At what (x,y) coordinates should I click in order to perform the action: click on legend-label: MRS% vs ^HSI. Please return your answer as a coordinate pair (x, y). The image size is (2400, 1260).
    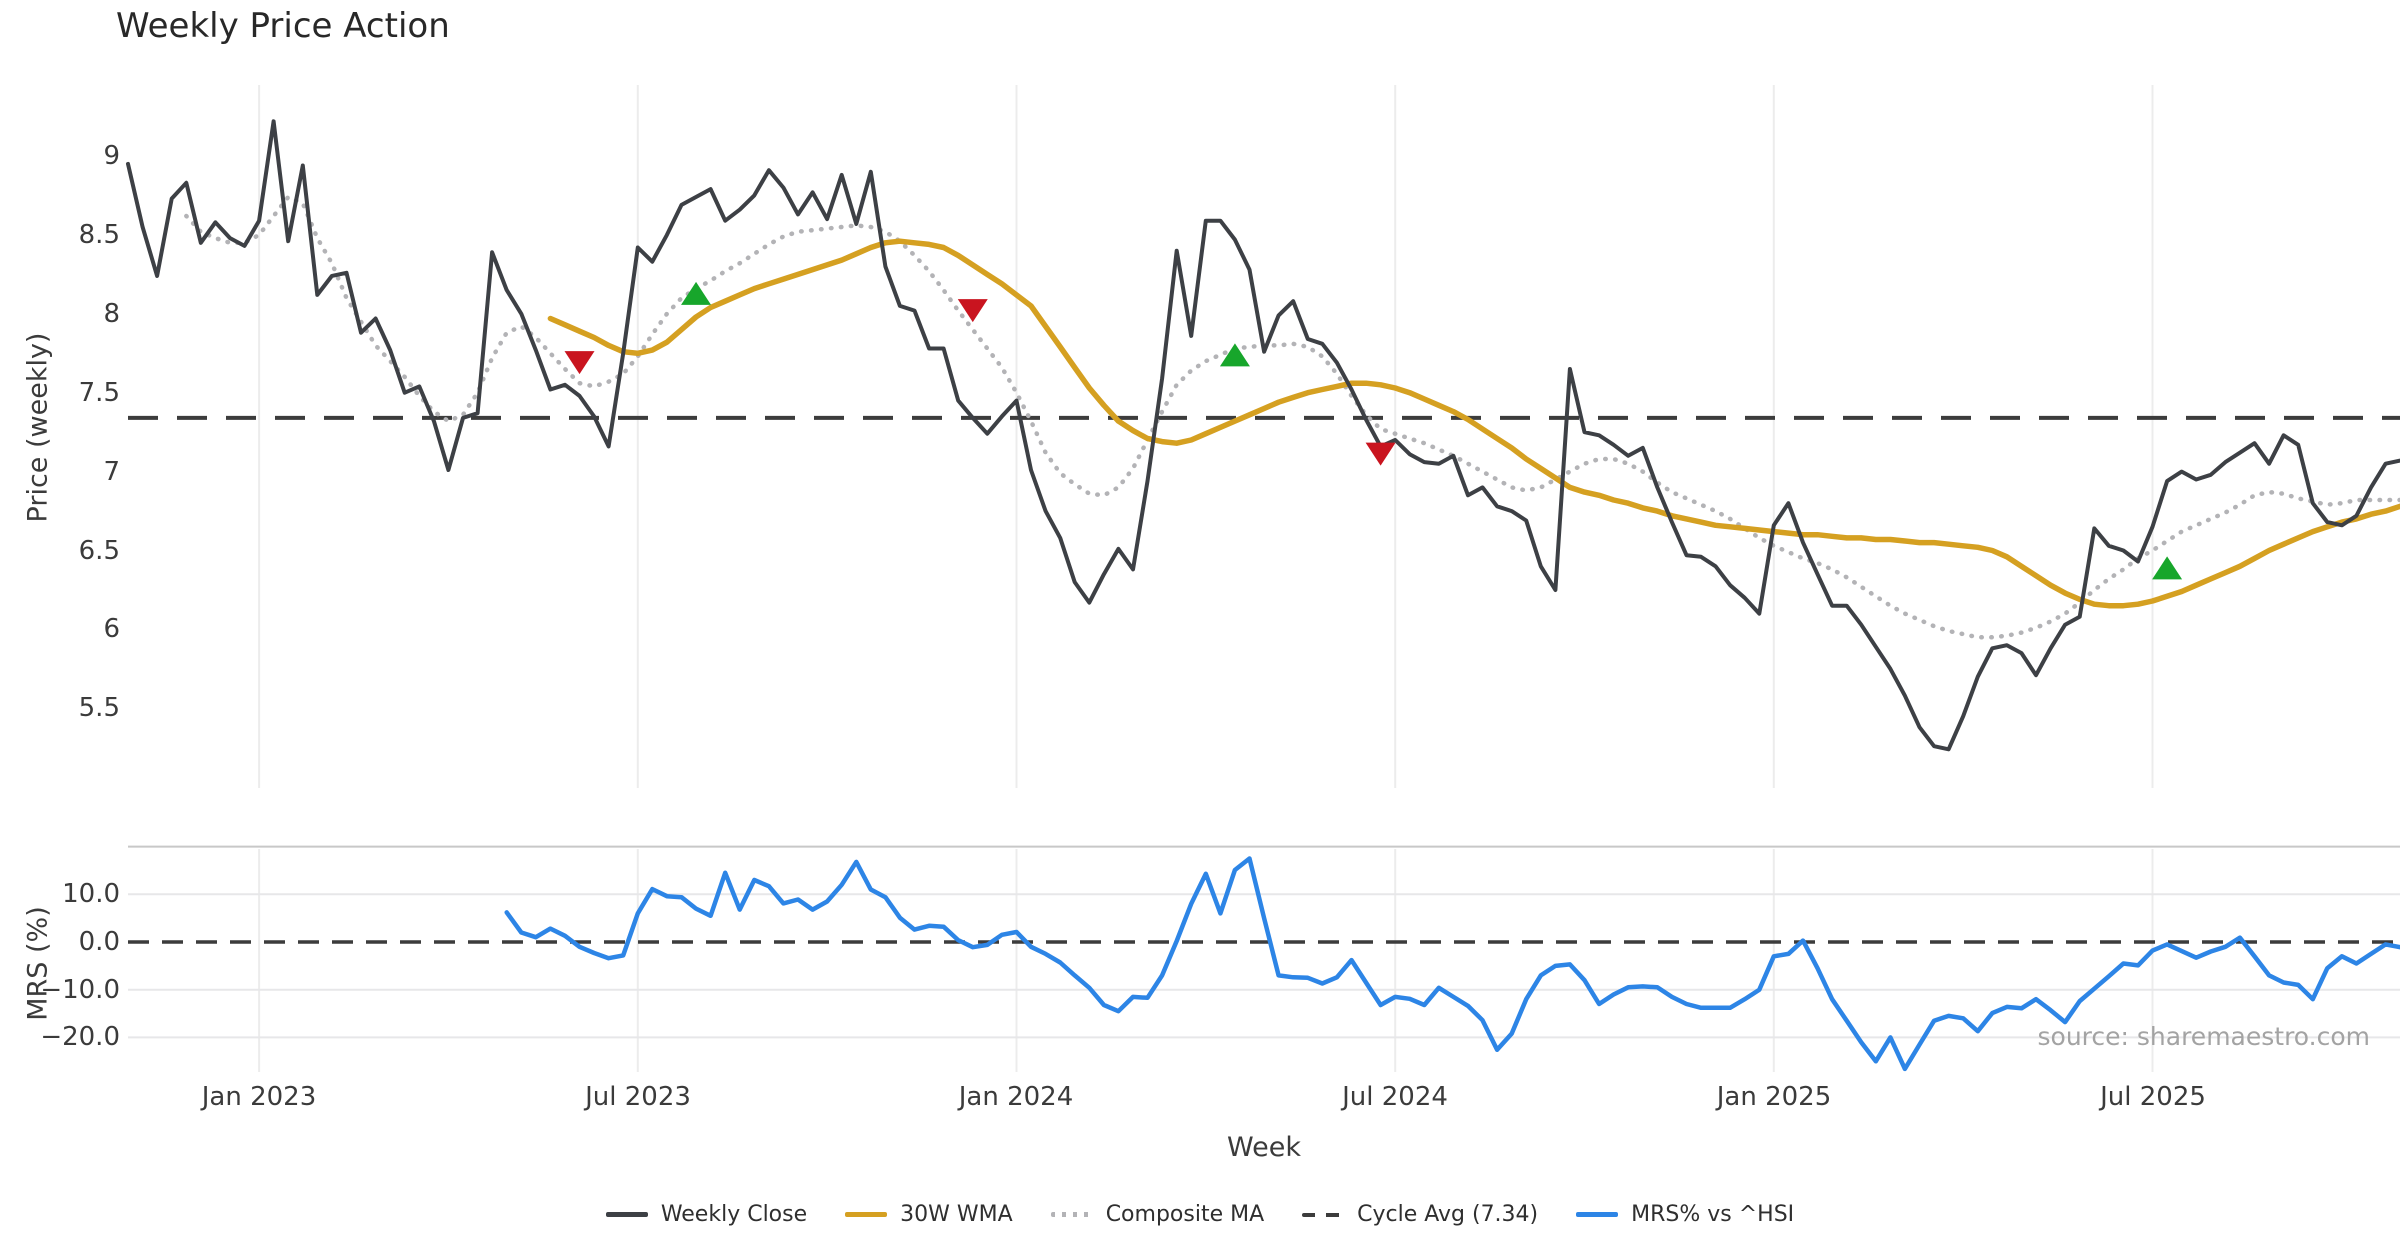
    Looking at the image, I should click on (1713, 1214).